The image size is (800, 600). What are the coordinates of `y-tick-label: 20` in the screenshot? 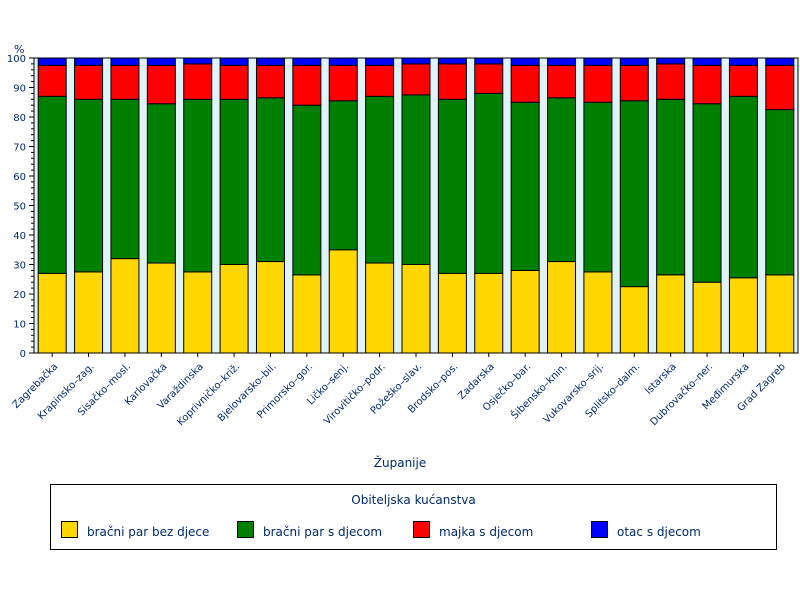 It's located at (19, 295).